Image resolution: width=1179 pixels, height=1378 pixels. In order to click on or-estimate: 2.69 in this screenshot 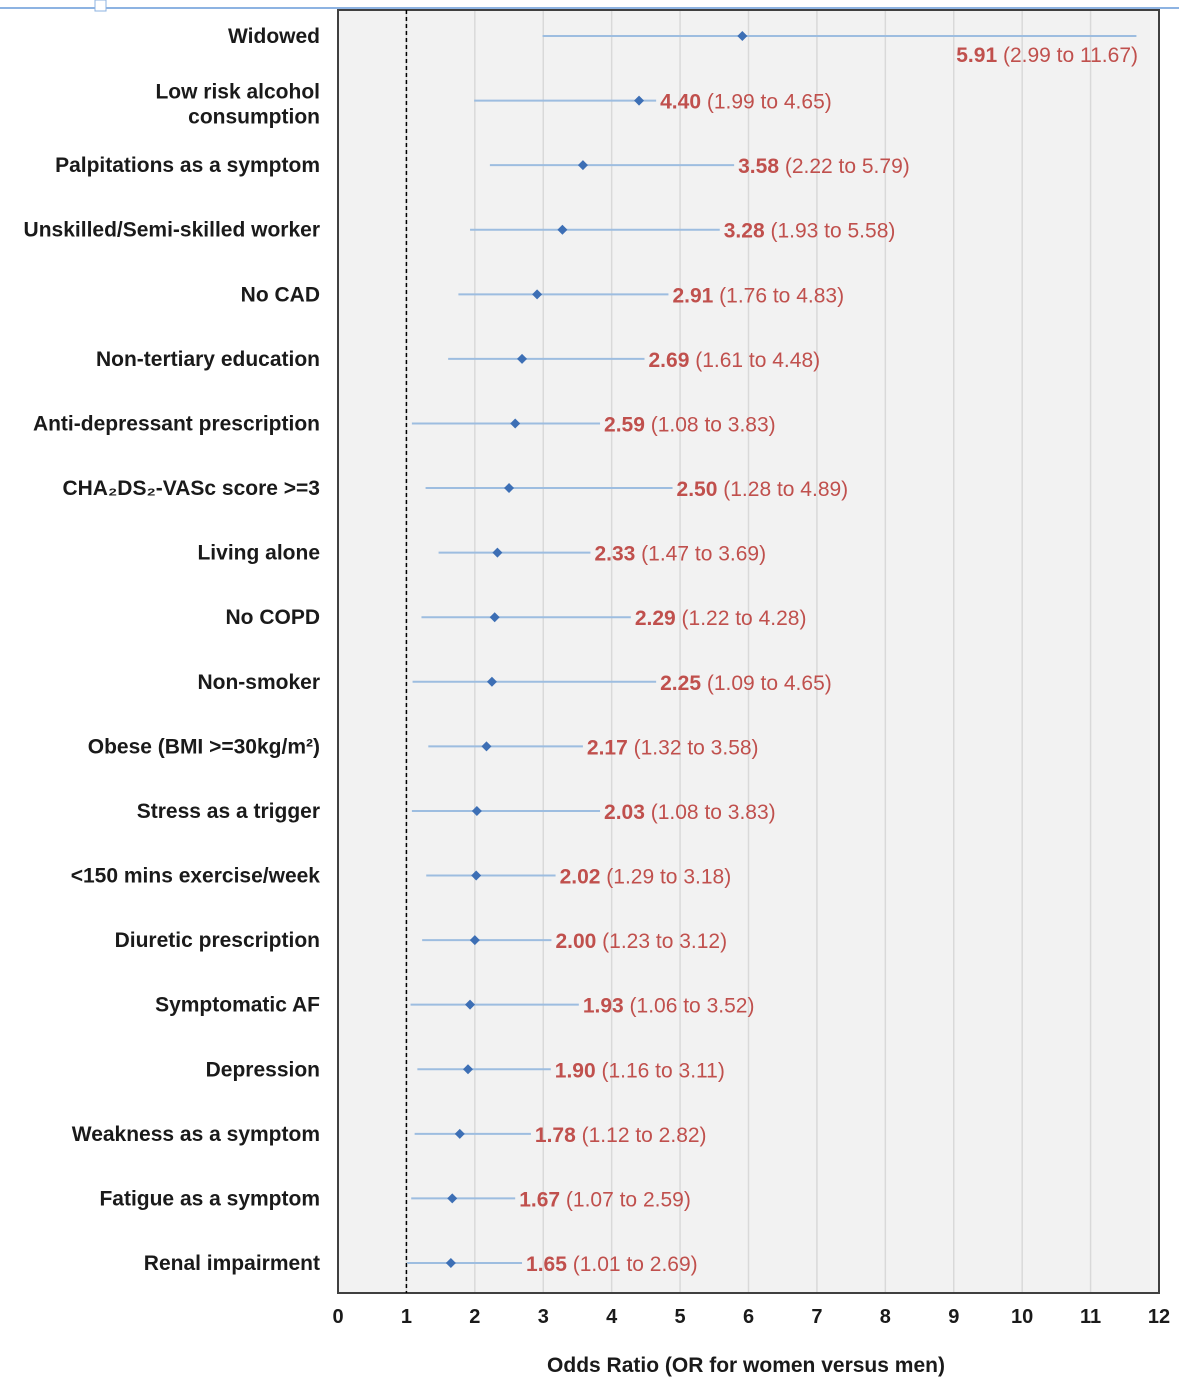, I will do `click(669, 360)`.